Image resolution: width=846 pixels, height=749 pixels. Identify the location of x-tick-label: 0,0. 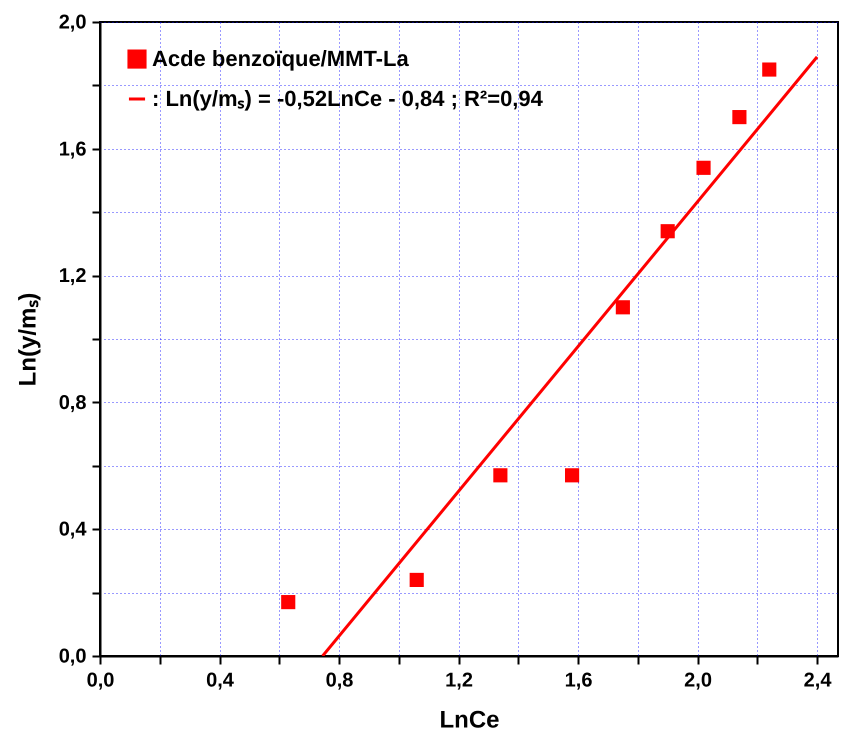
(100, 681).